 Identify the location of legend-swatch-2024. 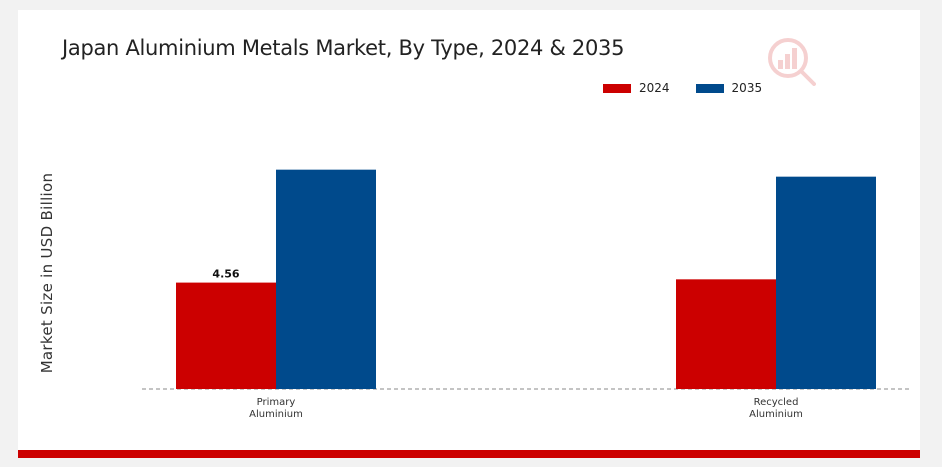
(617, 88).